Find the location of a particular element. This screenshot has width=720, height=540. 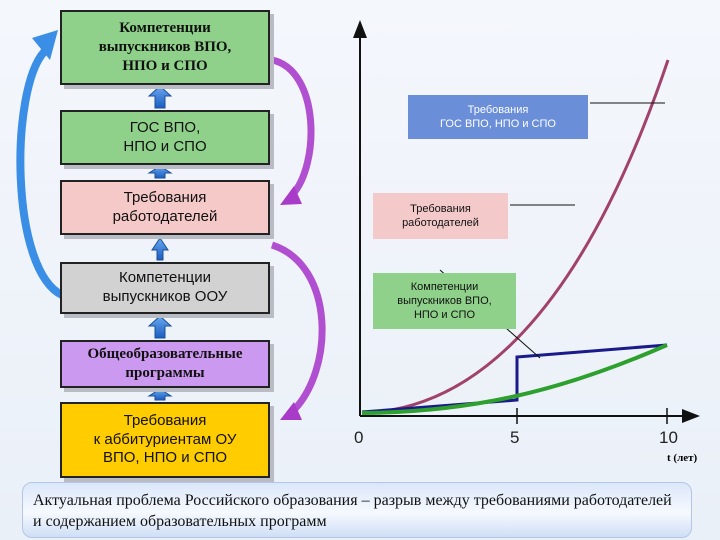

box-gos: ГОС ВПО, НПО и СПО is located at coordinates (165, 137).